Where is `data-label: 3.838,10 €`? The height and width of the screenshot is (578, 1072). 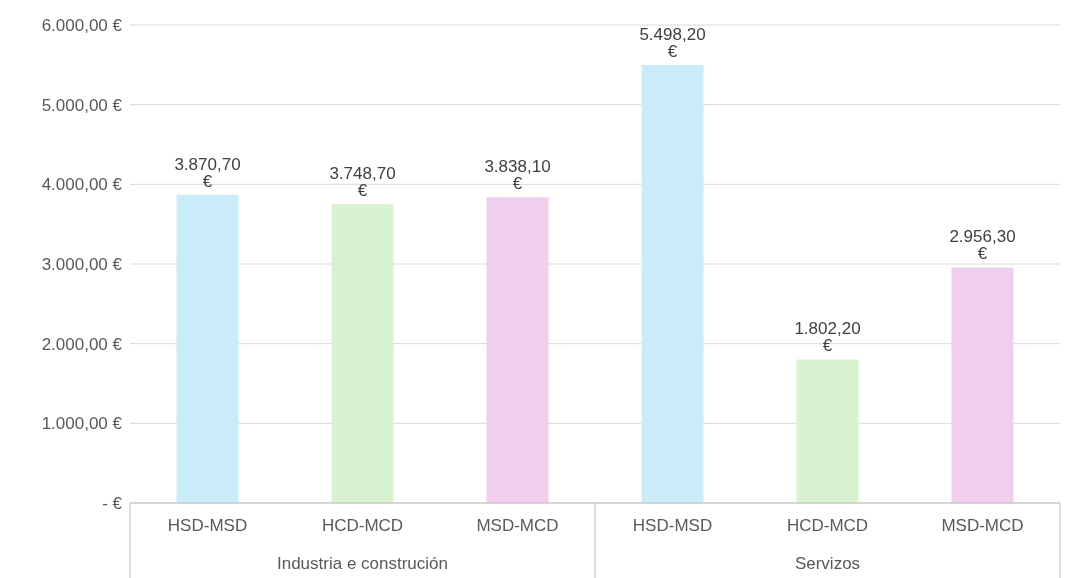
data-label: 3.838,10 € is located at coordinates (517, 175).